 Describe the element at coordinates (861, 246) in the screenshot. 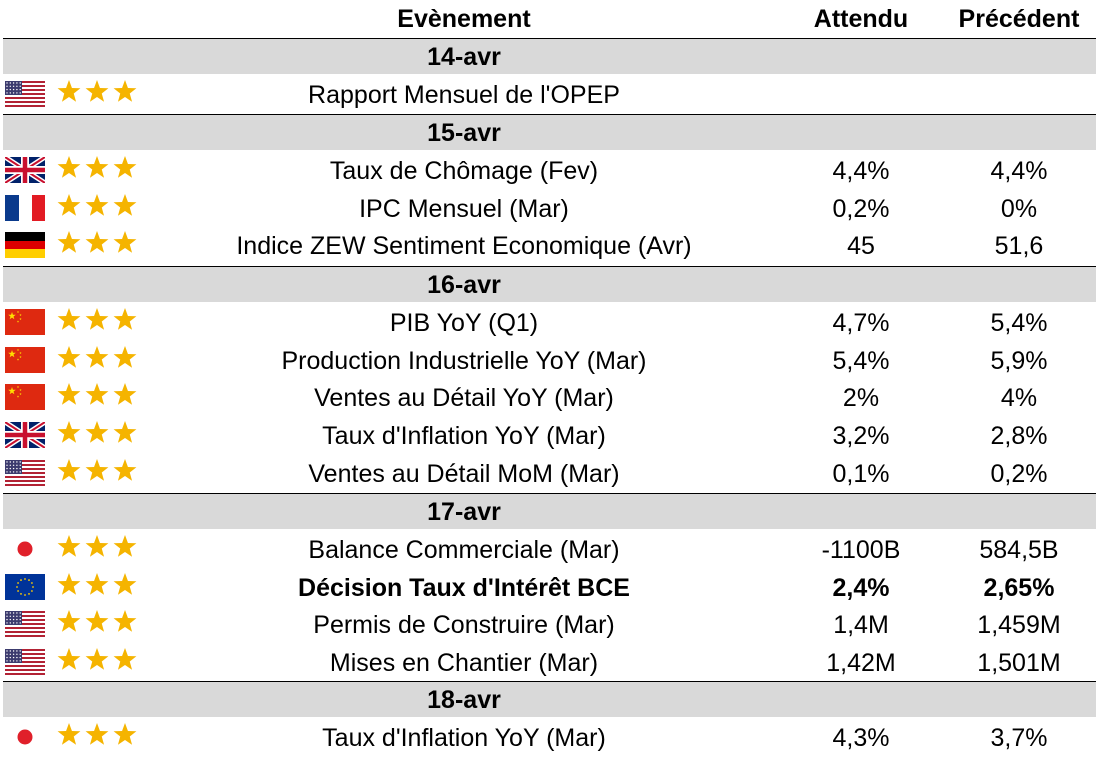

I see `expected-value: 45` at that location.